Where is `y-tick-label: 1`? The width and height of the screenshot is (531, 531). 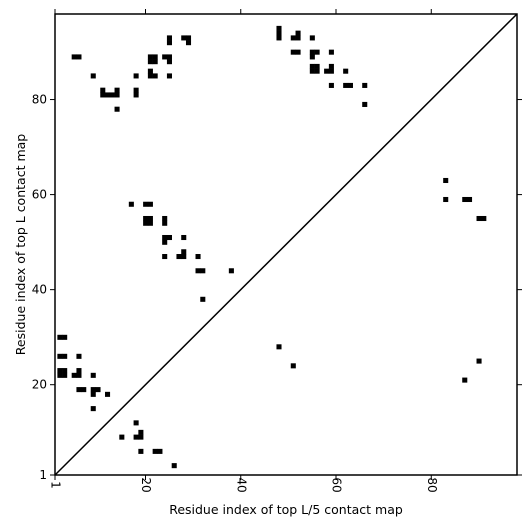
y-tick-label: 1 is located at coordinates (43, 475).